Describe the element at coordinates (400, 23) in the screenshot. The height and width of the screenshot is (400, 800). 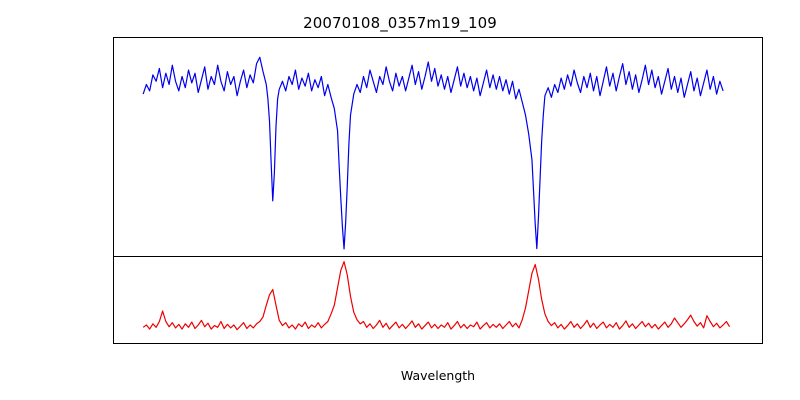
I see `chart-title: 20070108_0357m19_109` at that location.